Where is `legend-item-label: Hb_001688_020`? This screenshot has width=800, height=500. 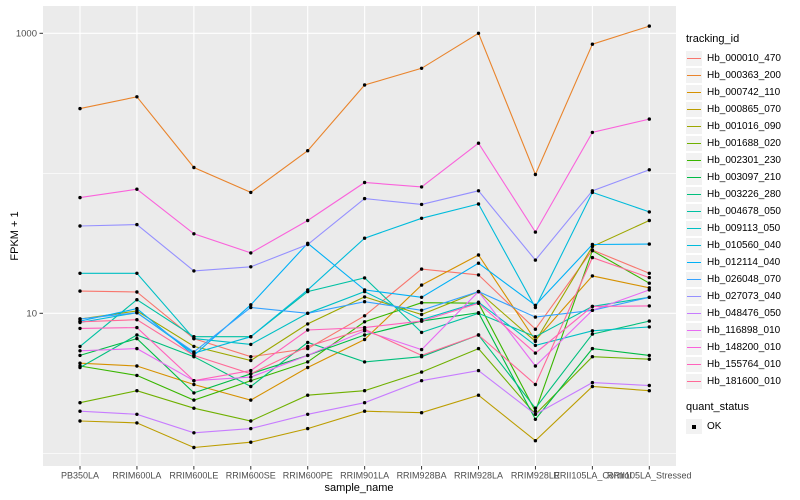 legend-item-label: Hb_001688_020 is located at coordinates (744, 143).